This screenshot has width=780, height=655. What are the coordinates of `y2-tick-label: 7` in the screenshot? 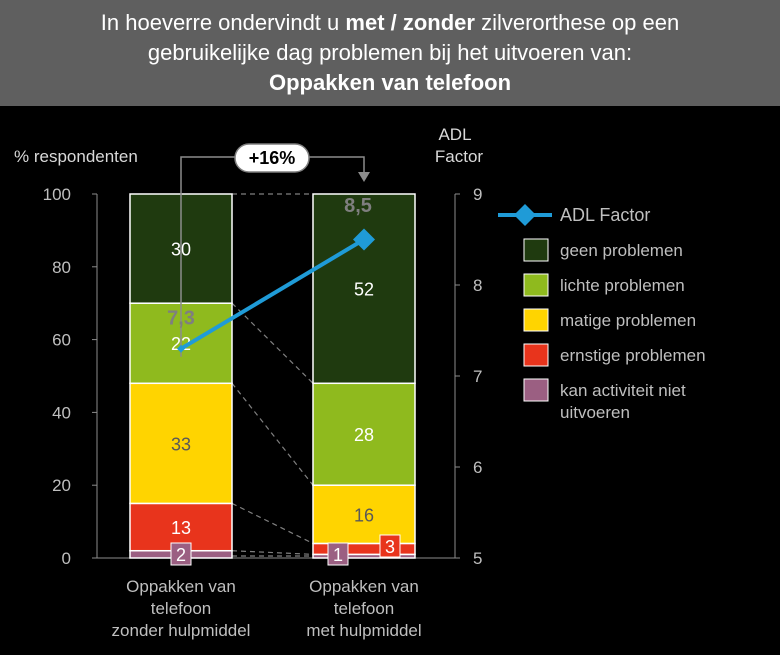 It's located at (477, 376).